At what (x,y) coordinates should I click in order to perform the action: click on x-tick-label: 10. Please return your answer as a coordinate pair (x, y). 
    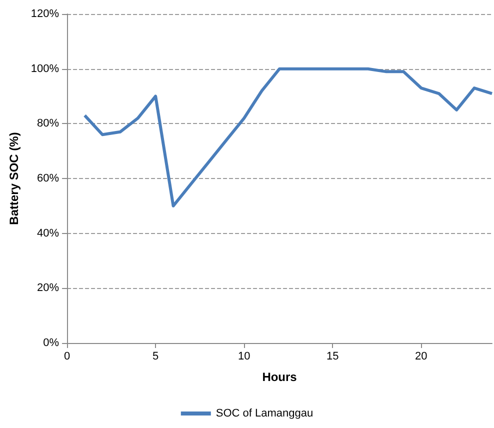
    Looking at the image, I should click on (244, 356).